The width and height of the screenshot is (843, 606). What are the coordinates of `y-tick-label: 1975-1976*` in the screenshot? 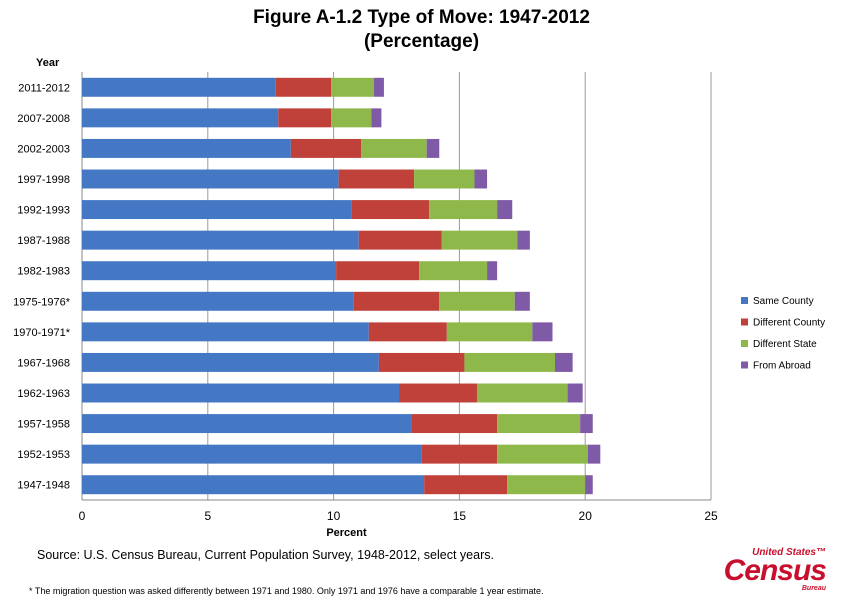 It's located at (42, 302).